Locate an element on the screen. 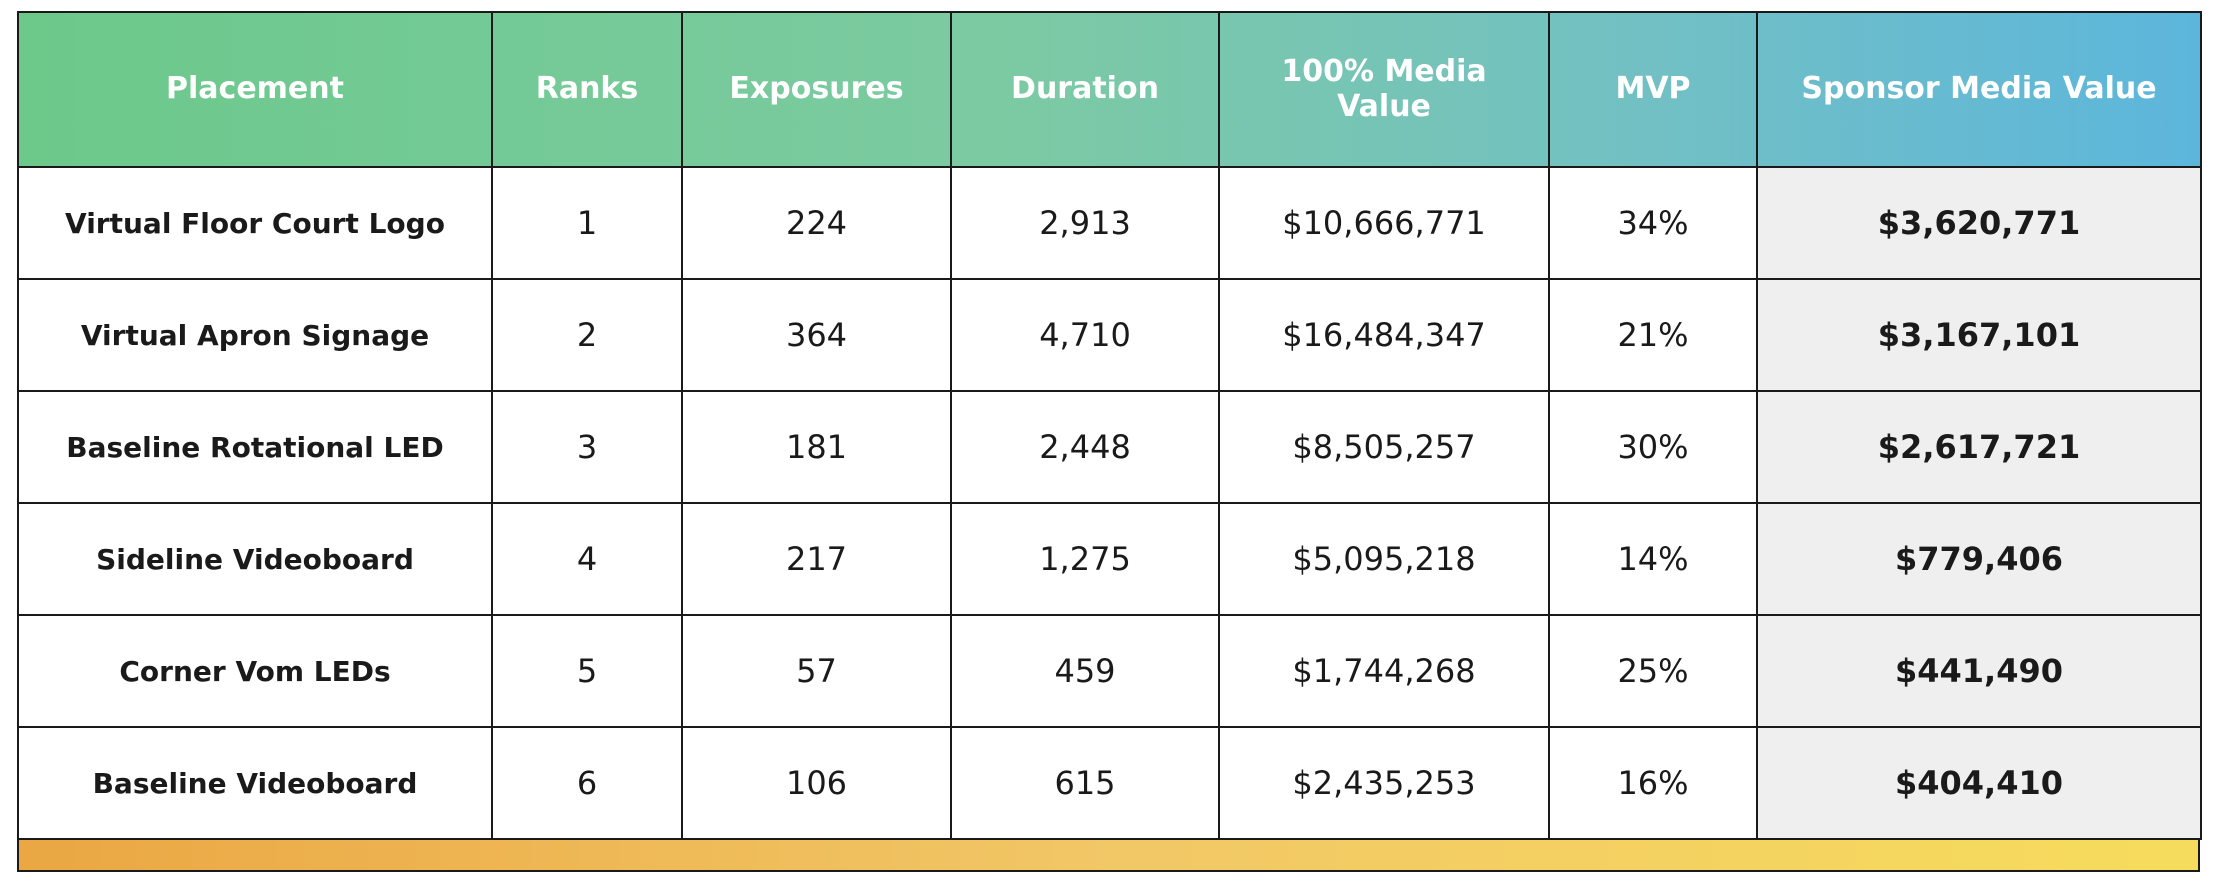 This screenshot has width=2214, height=885. footer-bar is located at coordinates (1108, 856).